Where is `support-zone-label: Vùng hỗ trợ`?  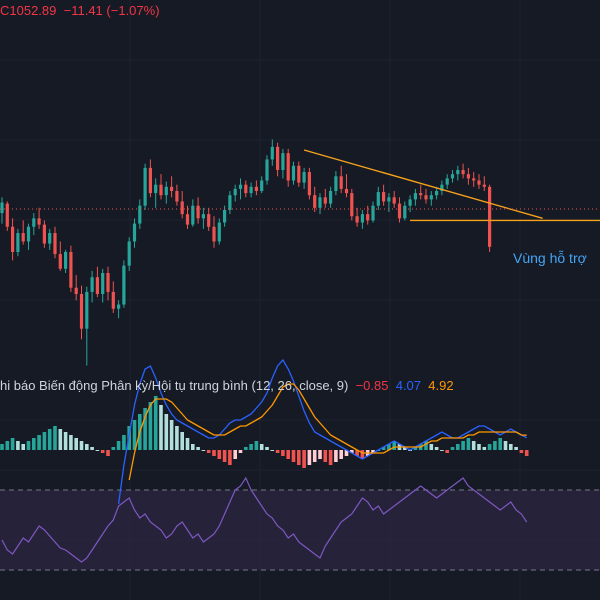
support-zone-label: Vùng hỗ trợ is located at coordinates (550, 258).